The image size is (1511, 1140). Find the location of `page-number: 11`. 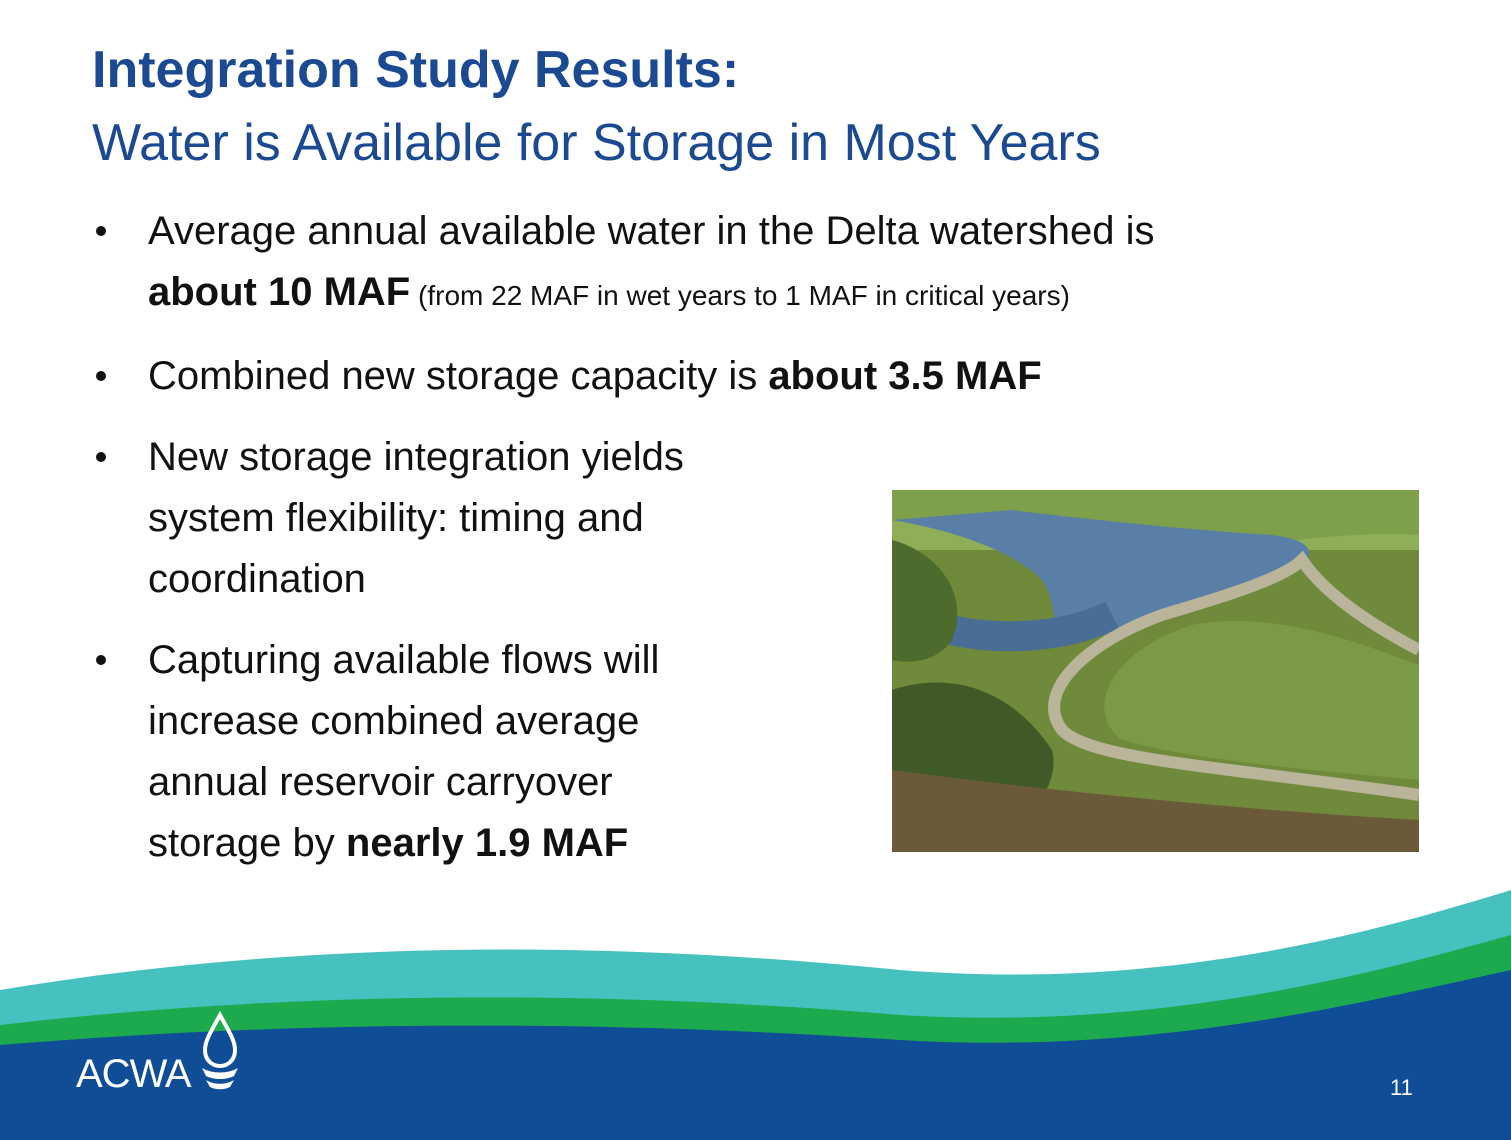

page-number: 11 is located at coordinates (1401, 1087).